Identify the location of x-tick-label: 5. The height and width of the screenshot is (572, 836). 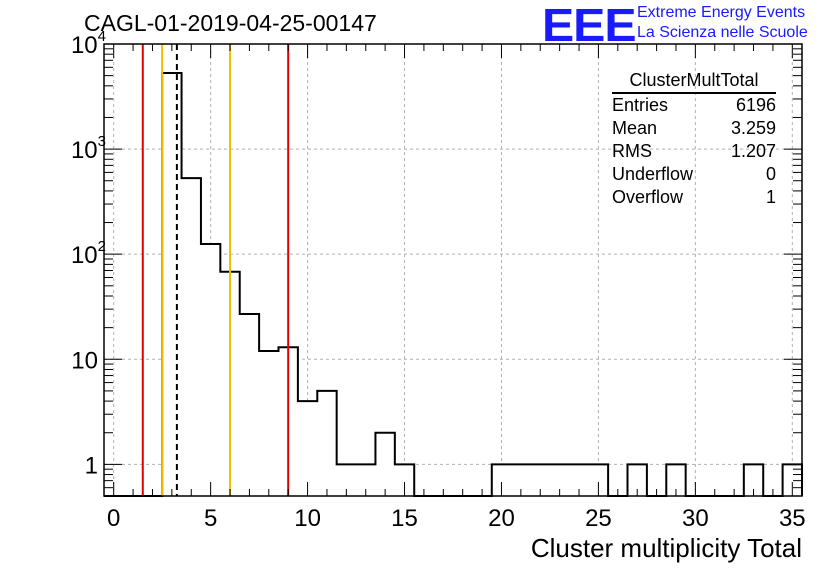
(210, 518).